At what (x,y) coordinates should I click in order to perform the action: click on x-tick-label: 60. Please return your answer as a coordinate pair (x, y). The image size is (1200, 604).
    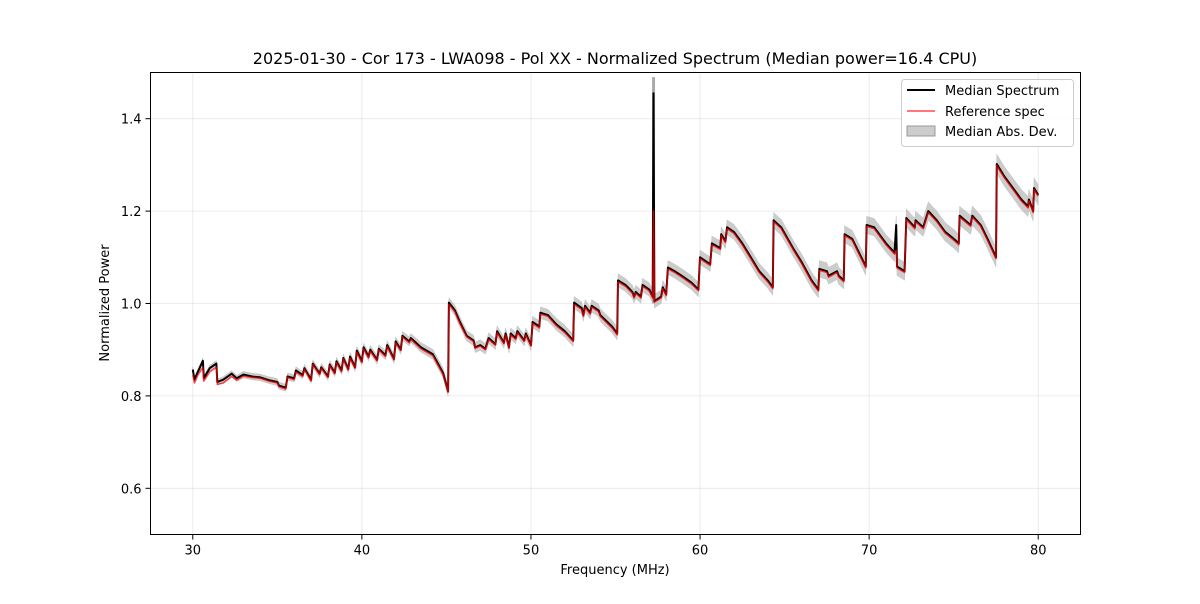
    Looking at the image, I should click on (700, 551).